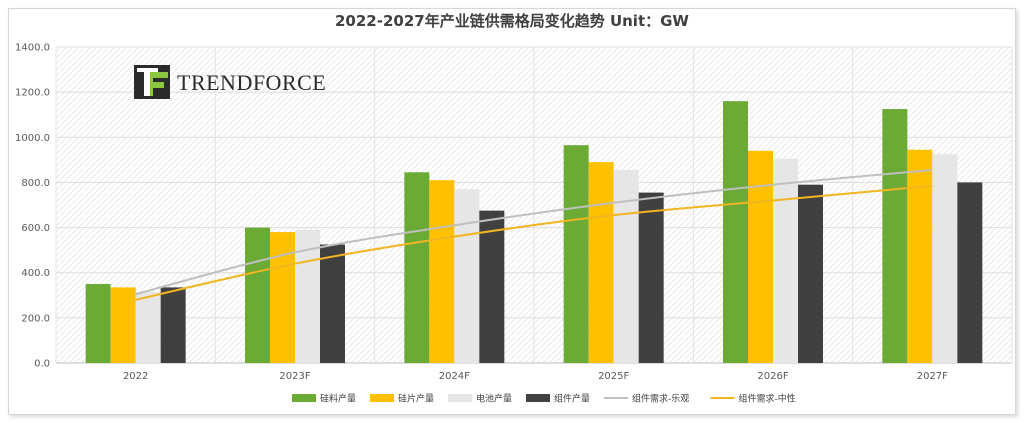  What do you see at coordinates (35, 228) in the screenshot?
I see `y-tick-label: 600.0` at bounding box center [35, 228].